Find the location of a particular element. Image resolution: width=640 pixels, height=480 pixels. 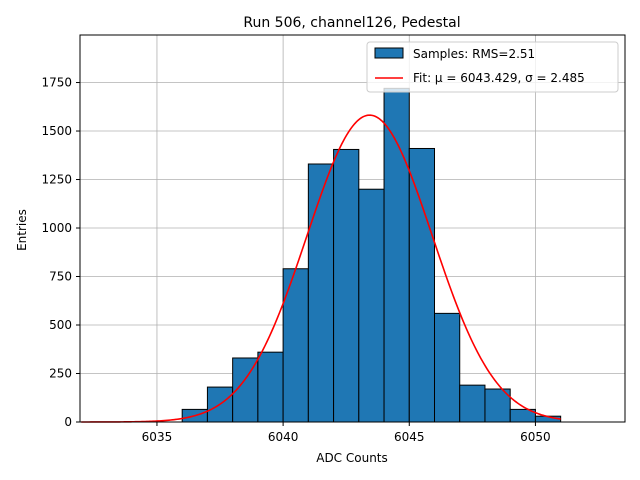

x-tick-label: 6050 is located at coordinates (535, 437).